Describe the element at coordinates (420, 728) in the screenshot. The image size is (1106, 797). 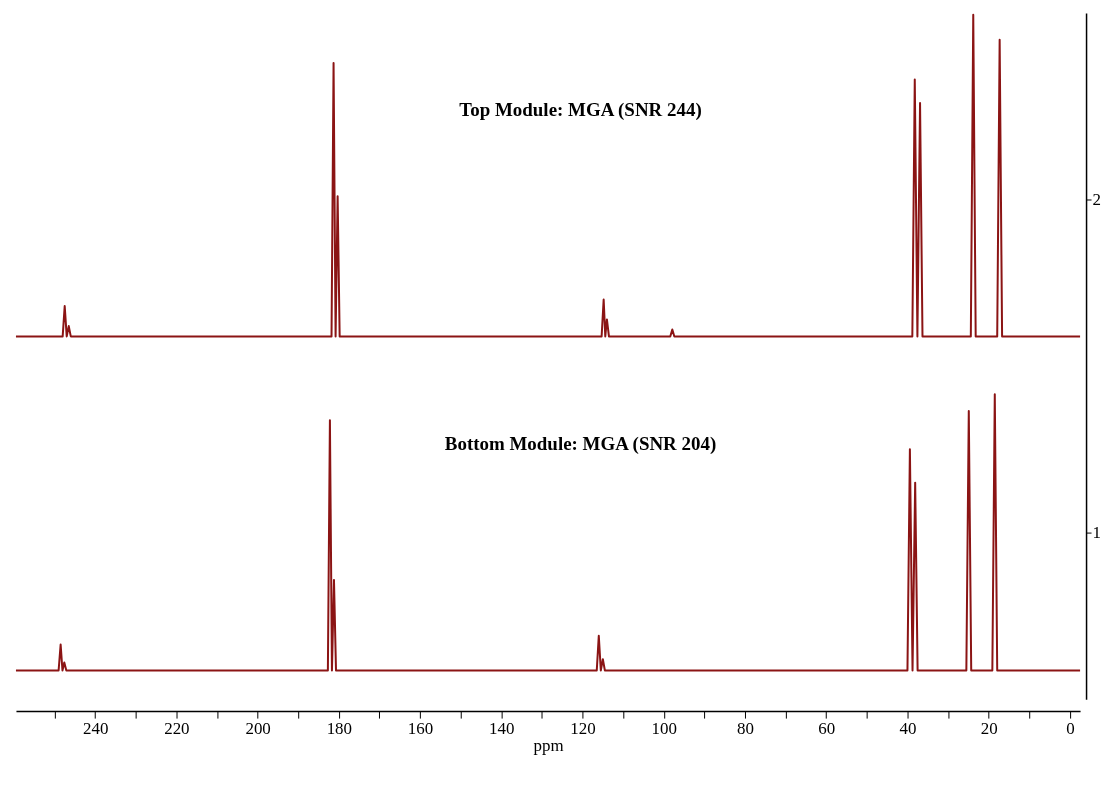
I see `x-tick-label: 160` at that location.